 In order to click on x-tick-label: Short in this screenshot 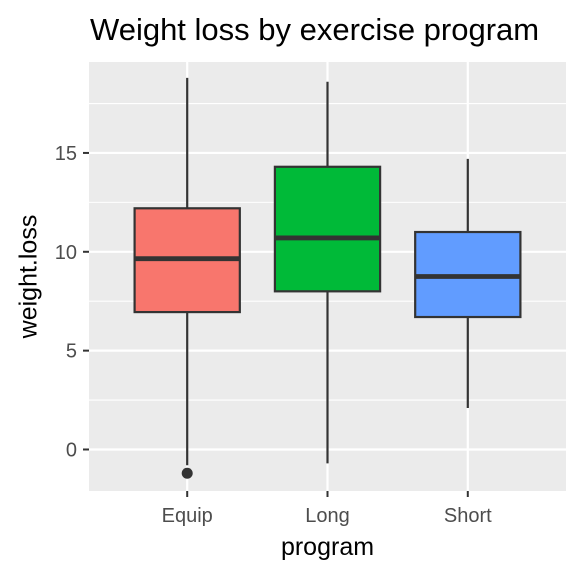, I will do `click(468, 516)`.